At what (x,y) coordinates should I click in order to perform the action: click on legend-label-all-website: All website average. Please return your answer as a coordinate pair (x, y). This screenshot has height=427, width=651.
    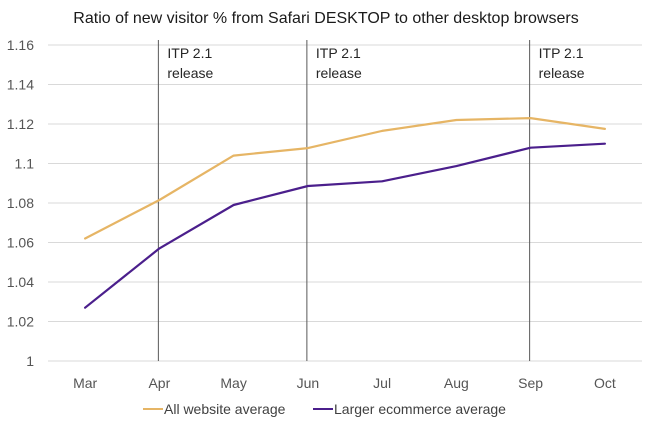
    Looking at the image, I should click on (225, 409).